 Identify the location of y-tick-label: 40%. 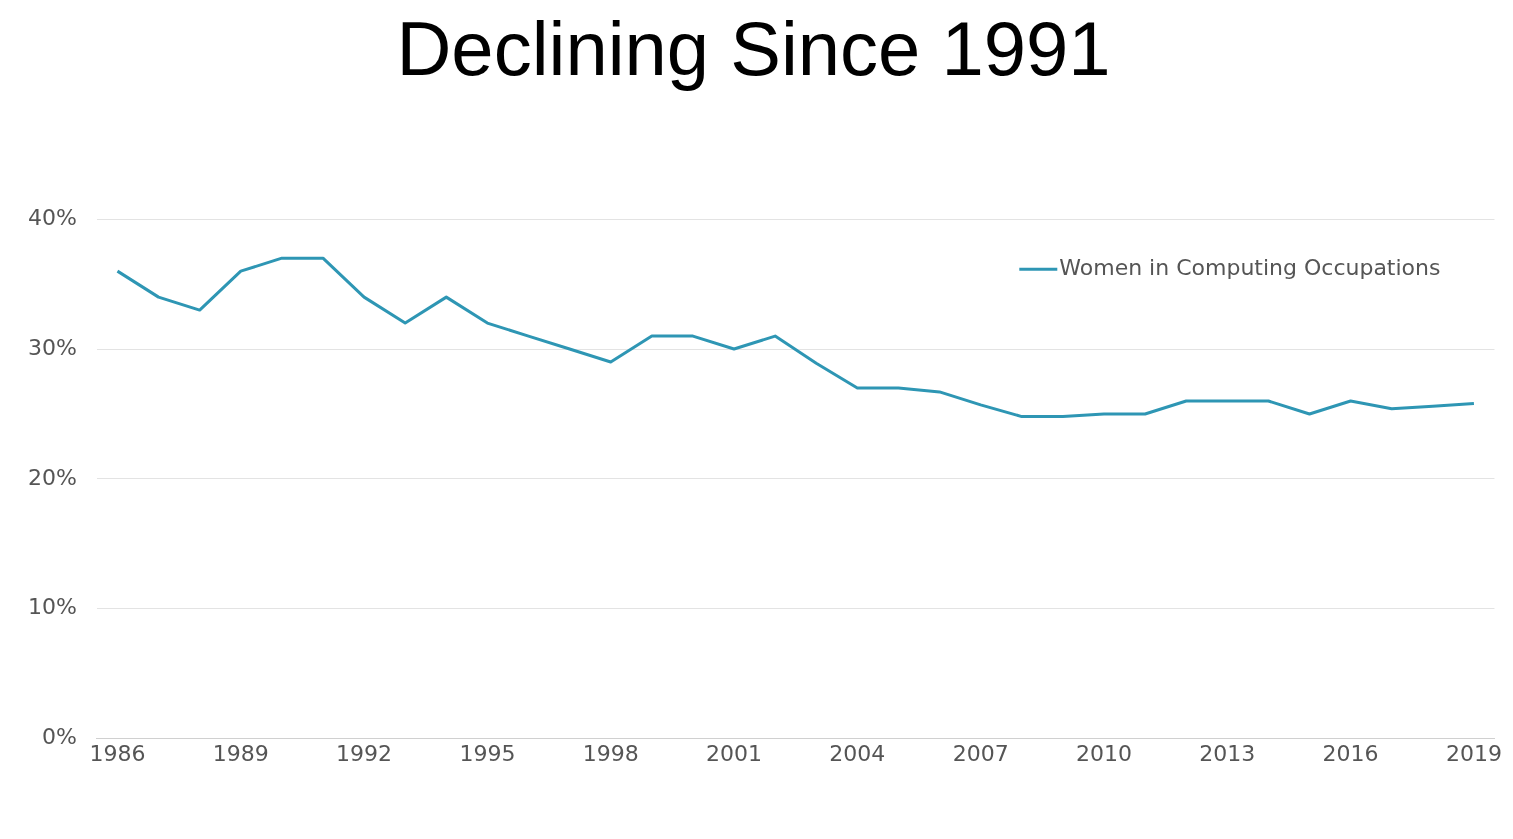
(52, 217).